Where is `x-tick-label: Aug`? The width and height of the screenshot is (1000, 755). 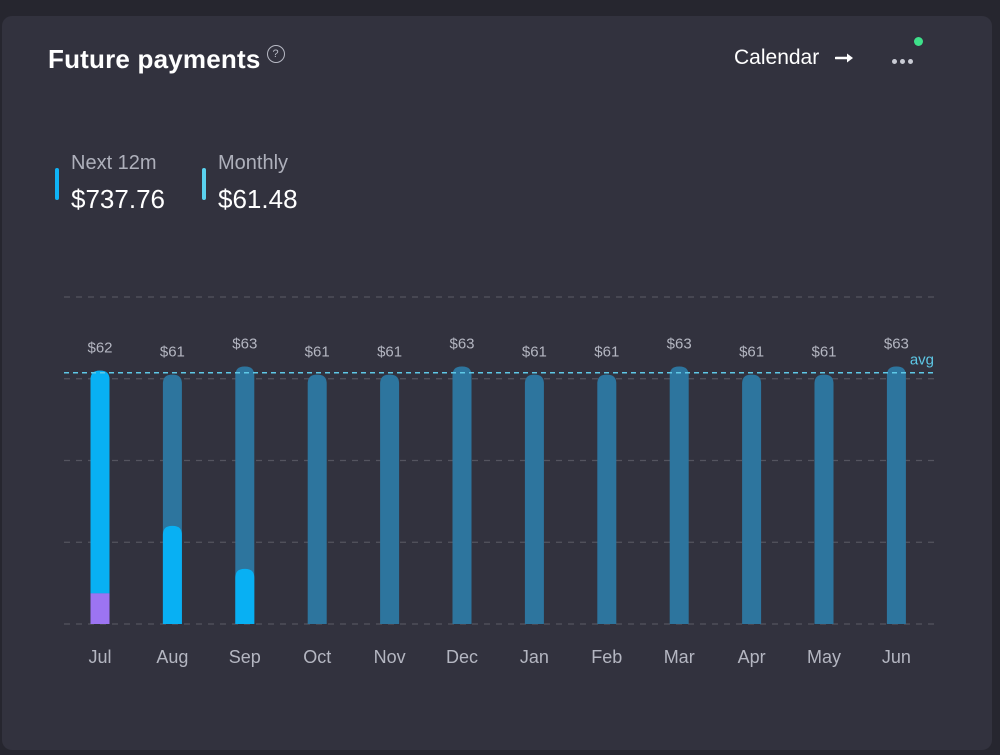
x-tick-label: Aug is located at coordinates (172, 657).